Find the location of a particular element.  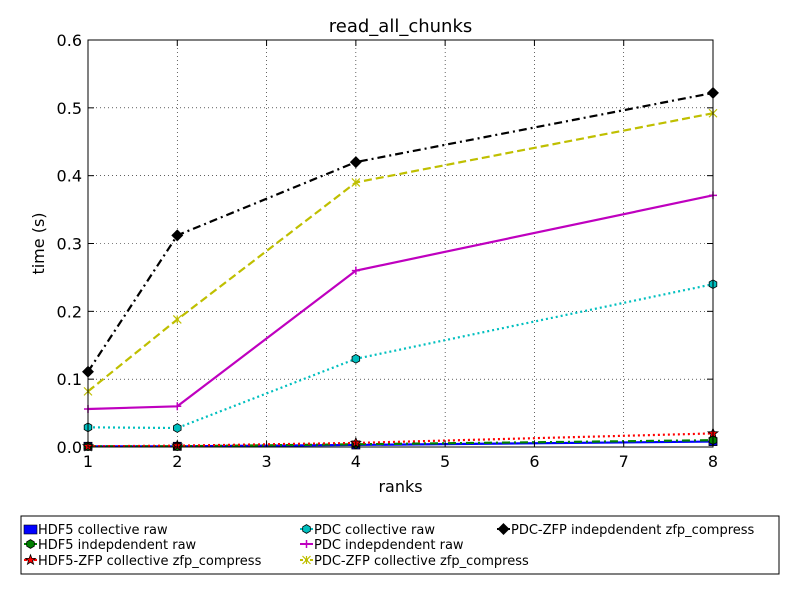

legend-label: HDF5 collective raw is located at coordinates (103, 530).